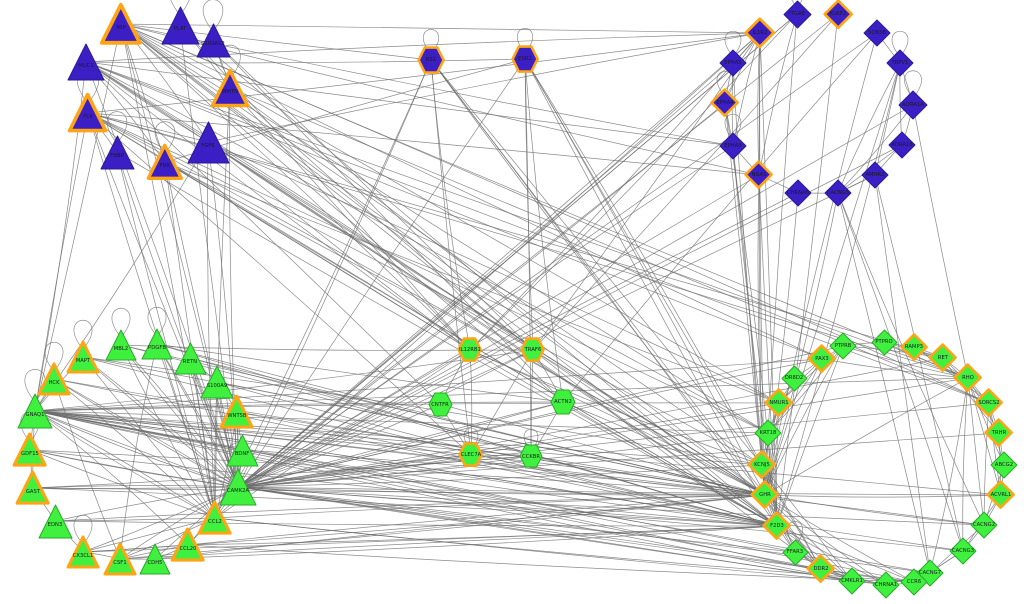  What do you see at coordinates (117, 152) in the screenshot?
I see `network-node-fnbp: FNBP` at bounding box center [117, 152].